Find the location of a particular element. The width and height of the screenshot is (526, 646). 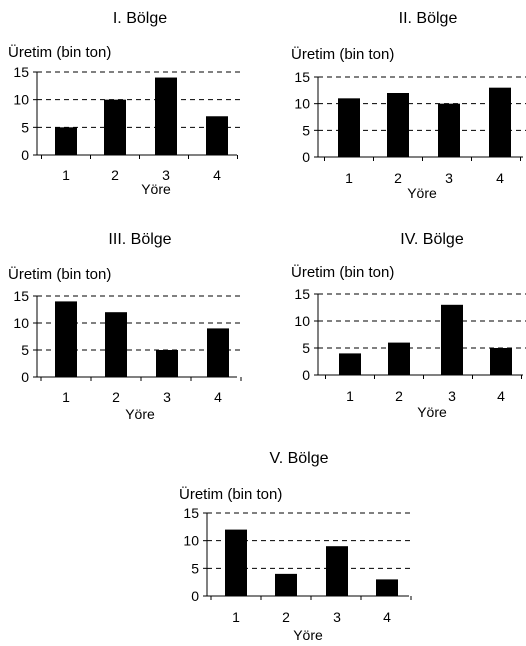

chart-panel-2: 0 5 10 15 1 2 3 4 II. Bölge Üretim (bin ton) Yöre is located at coordinates (408, 105).